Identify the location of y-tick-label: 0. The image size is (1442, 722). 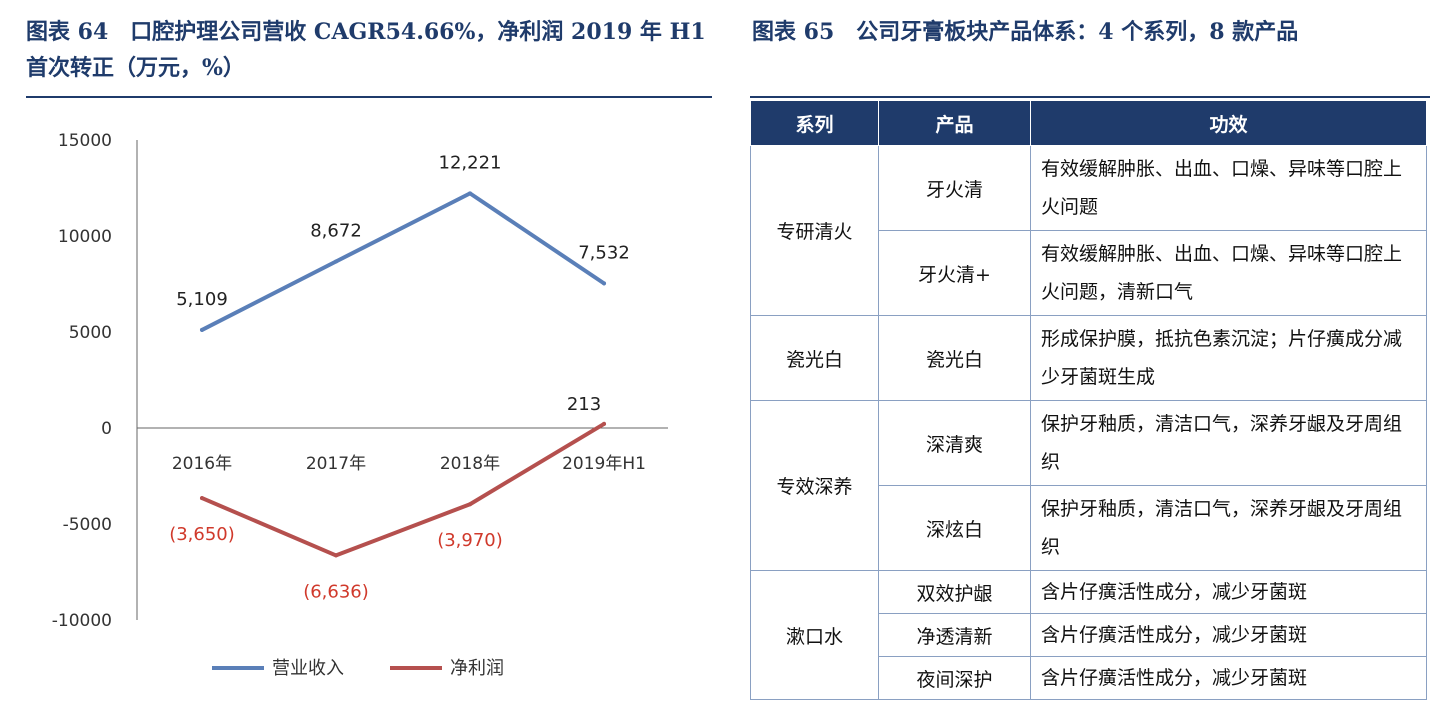
(106, 429).